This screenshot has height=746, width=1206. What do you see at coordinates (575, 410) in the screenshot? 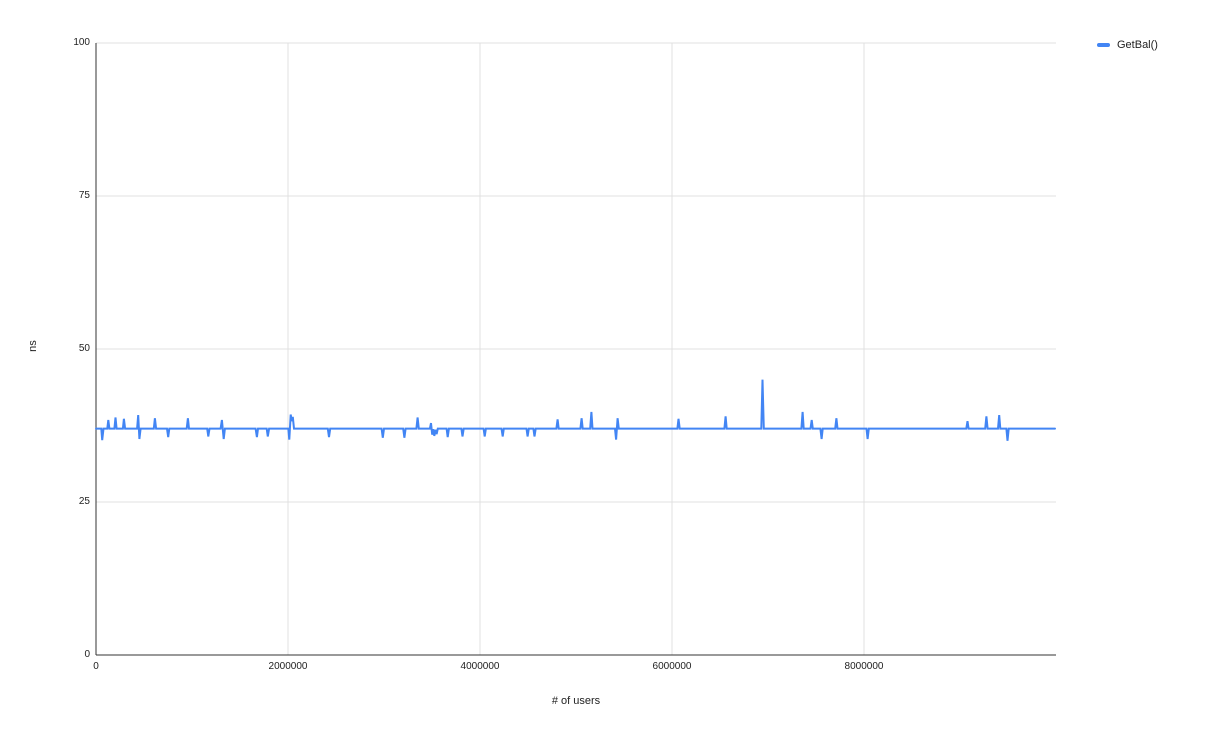
I see `series-line-getbal` at bounding box center [575, 410].